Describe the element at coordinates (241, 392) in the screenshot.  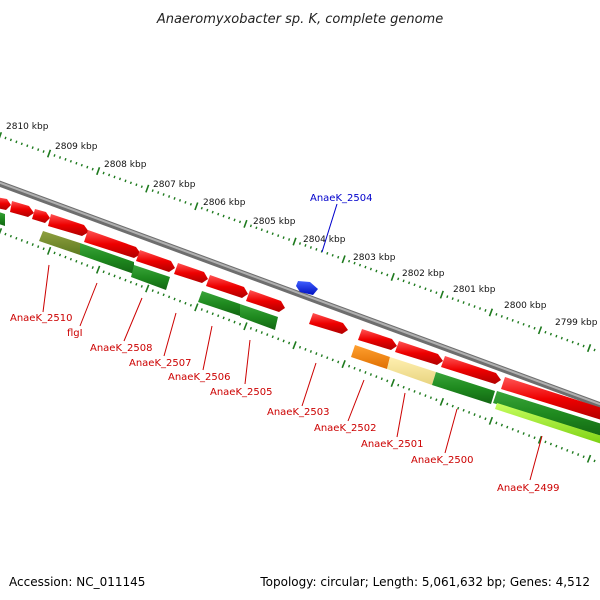
I see `gene-label: AnaeK_2505` at that location.